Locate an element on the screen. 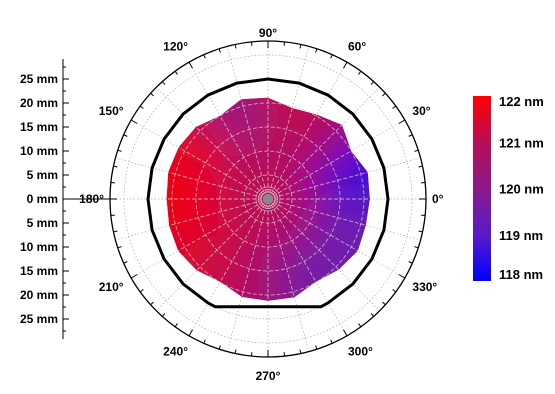 This screenshot has height=394, width=555. angle-label-240: 240° is located at coordinates (175, 351).